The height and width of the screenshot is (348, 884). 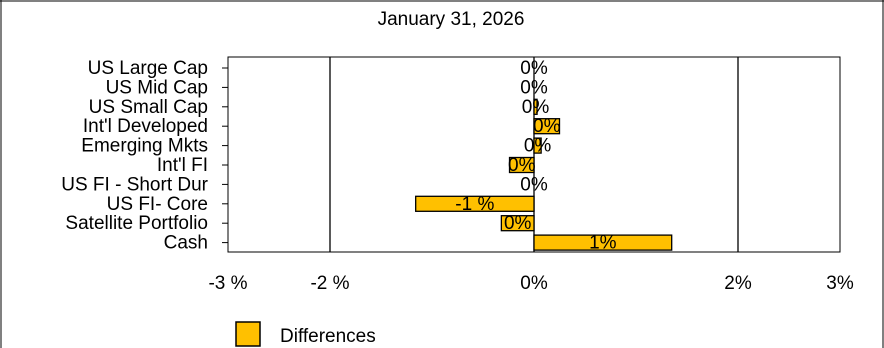 I want to click on data-label: -1 %, so click(x=474, y=204).